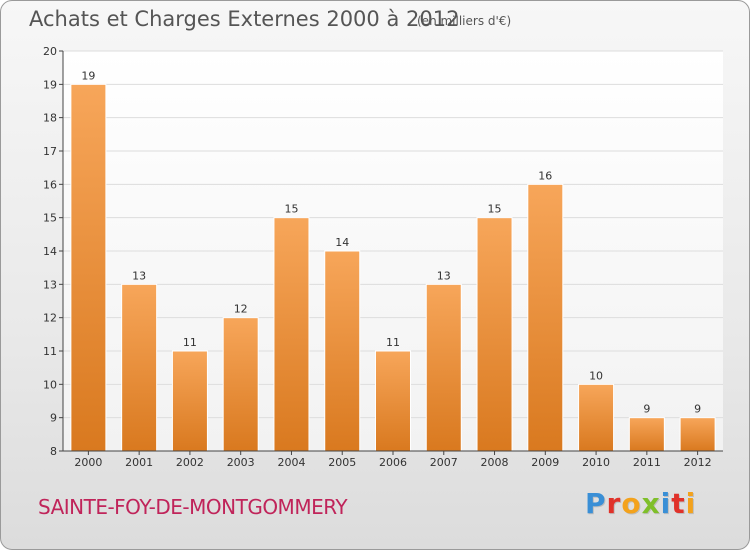  What do you see at coordinates (53, 451) in the screenshot?
I see `y-tick-label: 8` at bounding box center [53, 451].